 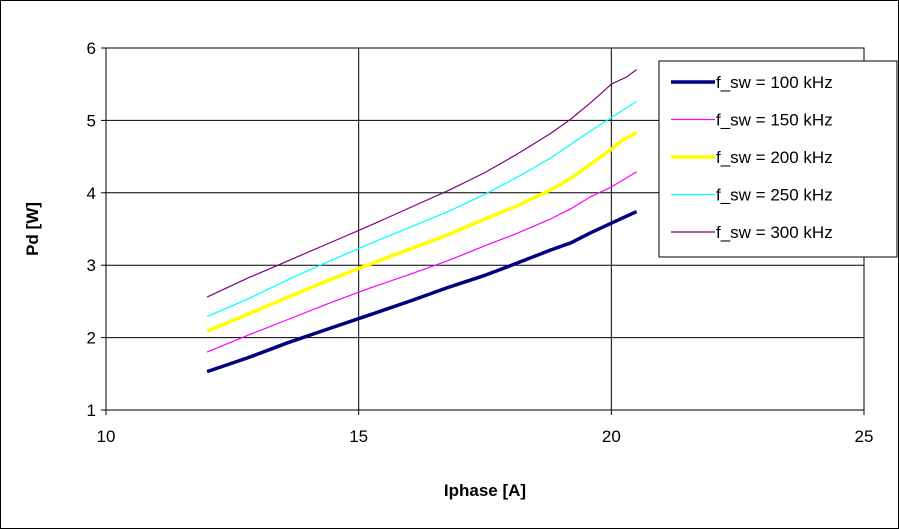 I want to click on legend-label: f_sw = 200 kHz, so click(x=774, y=157).